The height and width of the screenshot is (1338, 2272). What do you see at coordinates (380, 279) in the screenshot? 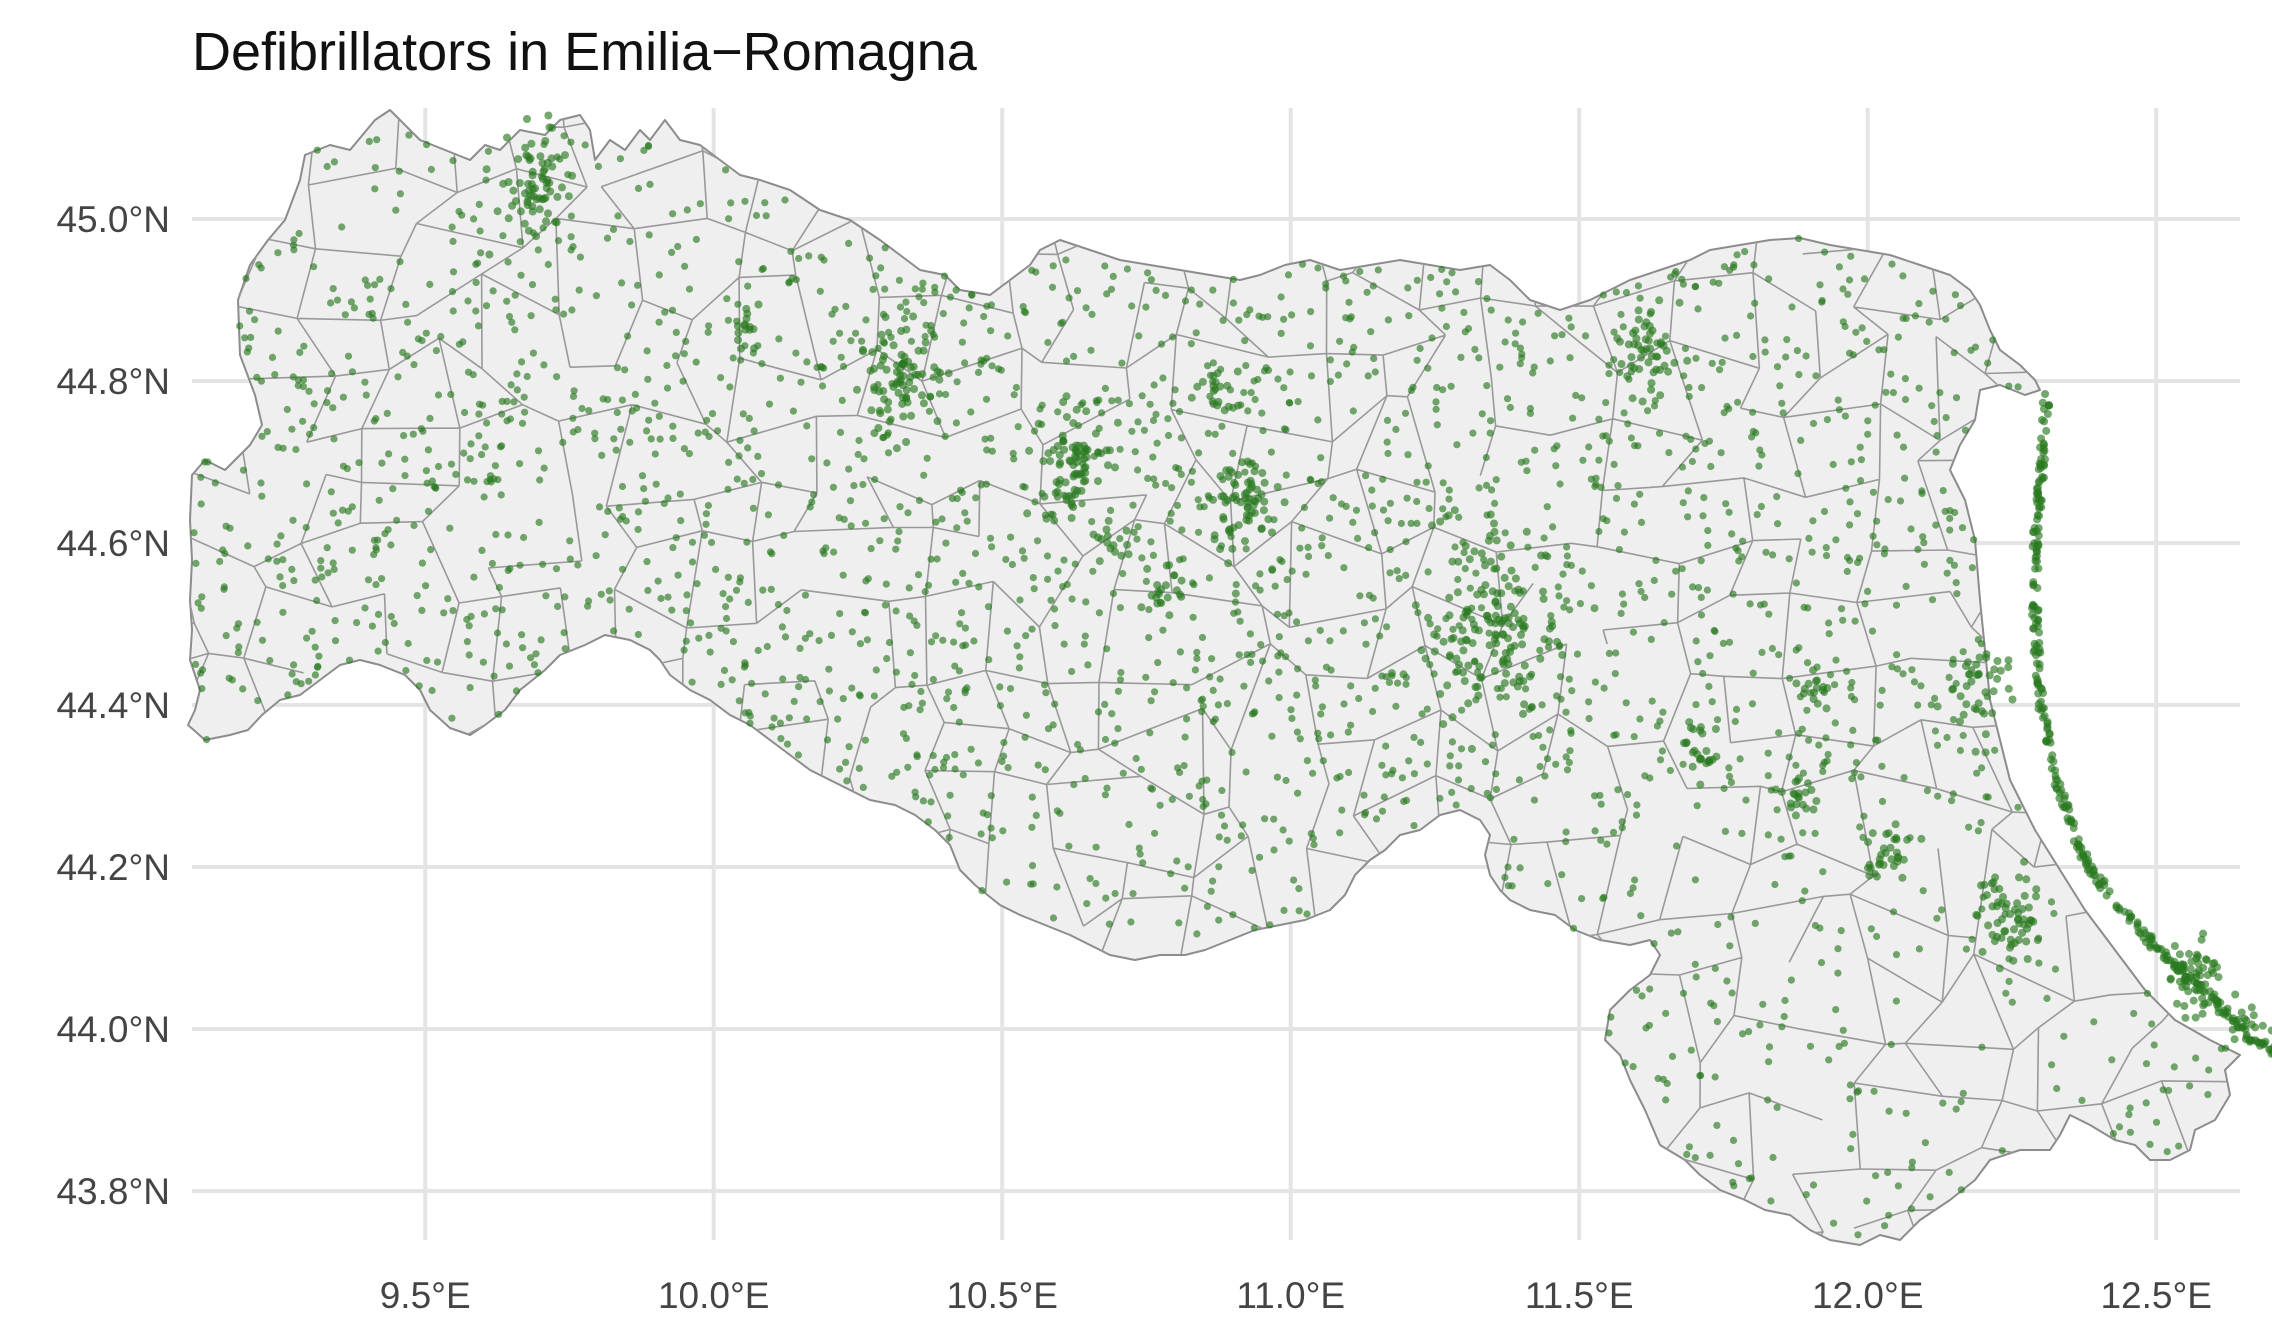
I see `defibrillator-point-1911` at bounding box center [380, 279].